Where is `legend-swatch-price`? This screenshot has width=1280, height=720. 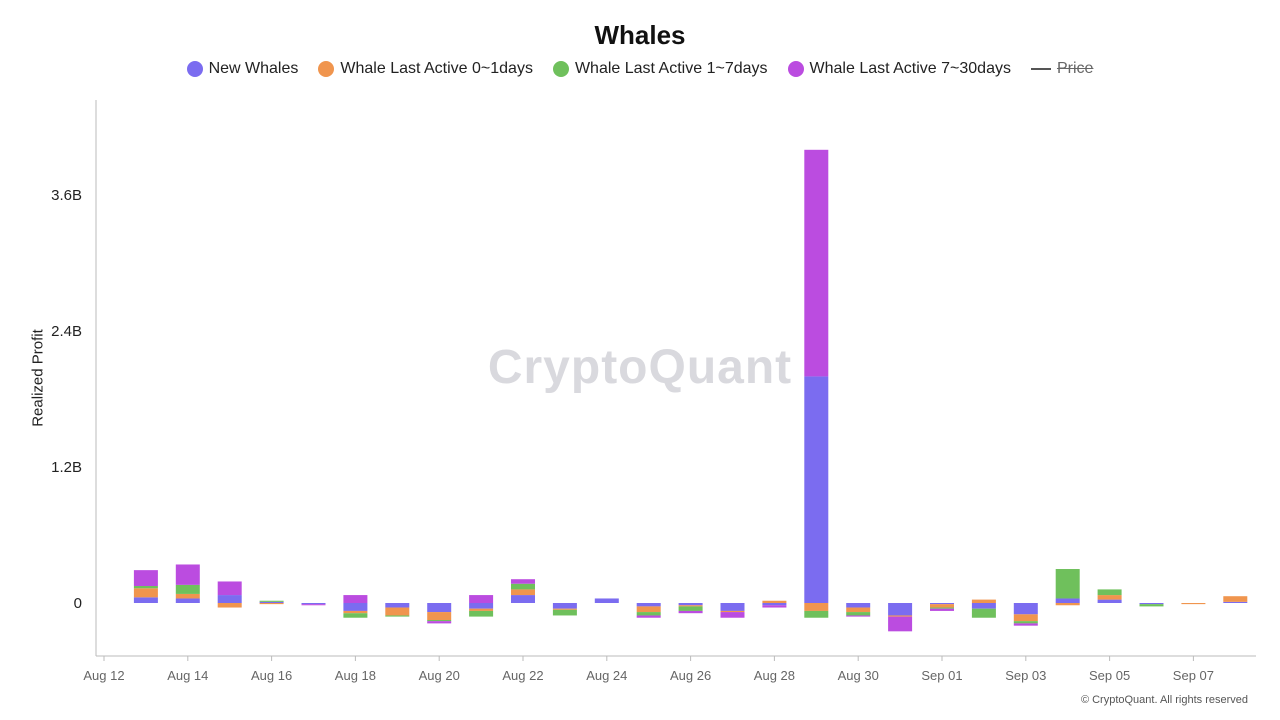
legend-swatch-price is located at coordinates (1040, 69).